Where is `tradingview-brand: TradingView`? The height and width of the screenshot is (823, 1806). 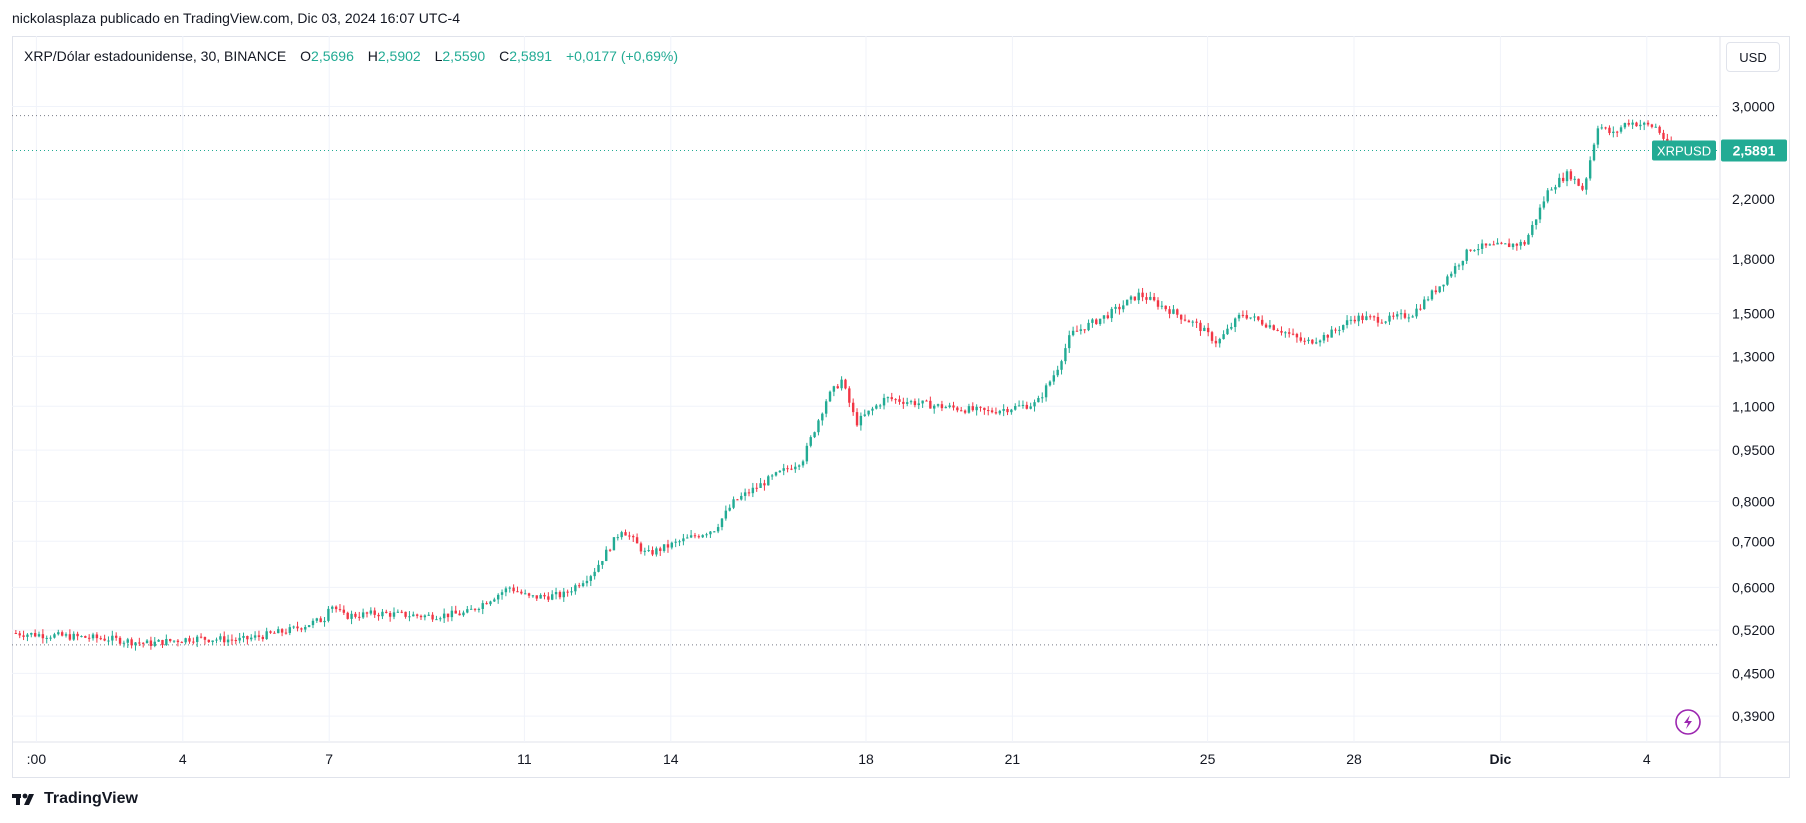
tradingview-brand: TradingView is located at coordinates (75, 799).